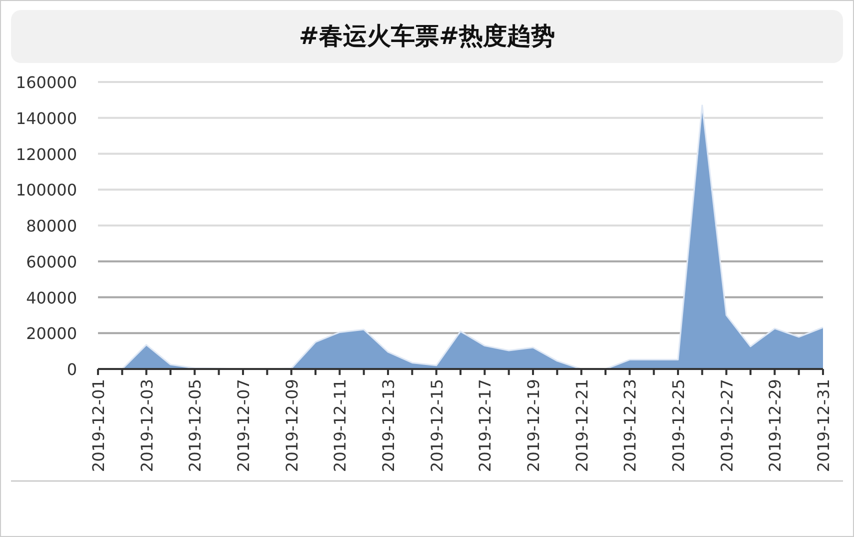 Image resolution: width=854 pixels, height=537 pixels. Describe the element at coordinates (46, 154) in the screenshot. I see `y-tick-label: 120000` at that location.